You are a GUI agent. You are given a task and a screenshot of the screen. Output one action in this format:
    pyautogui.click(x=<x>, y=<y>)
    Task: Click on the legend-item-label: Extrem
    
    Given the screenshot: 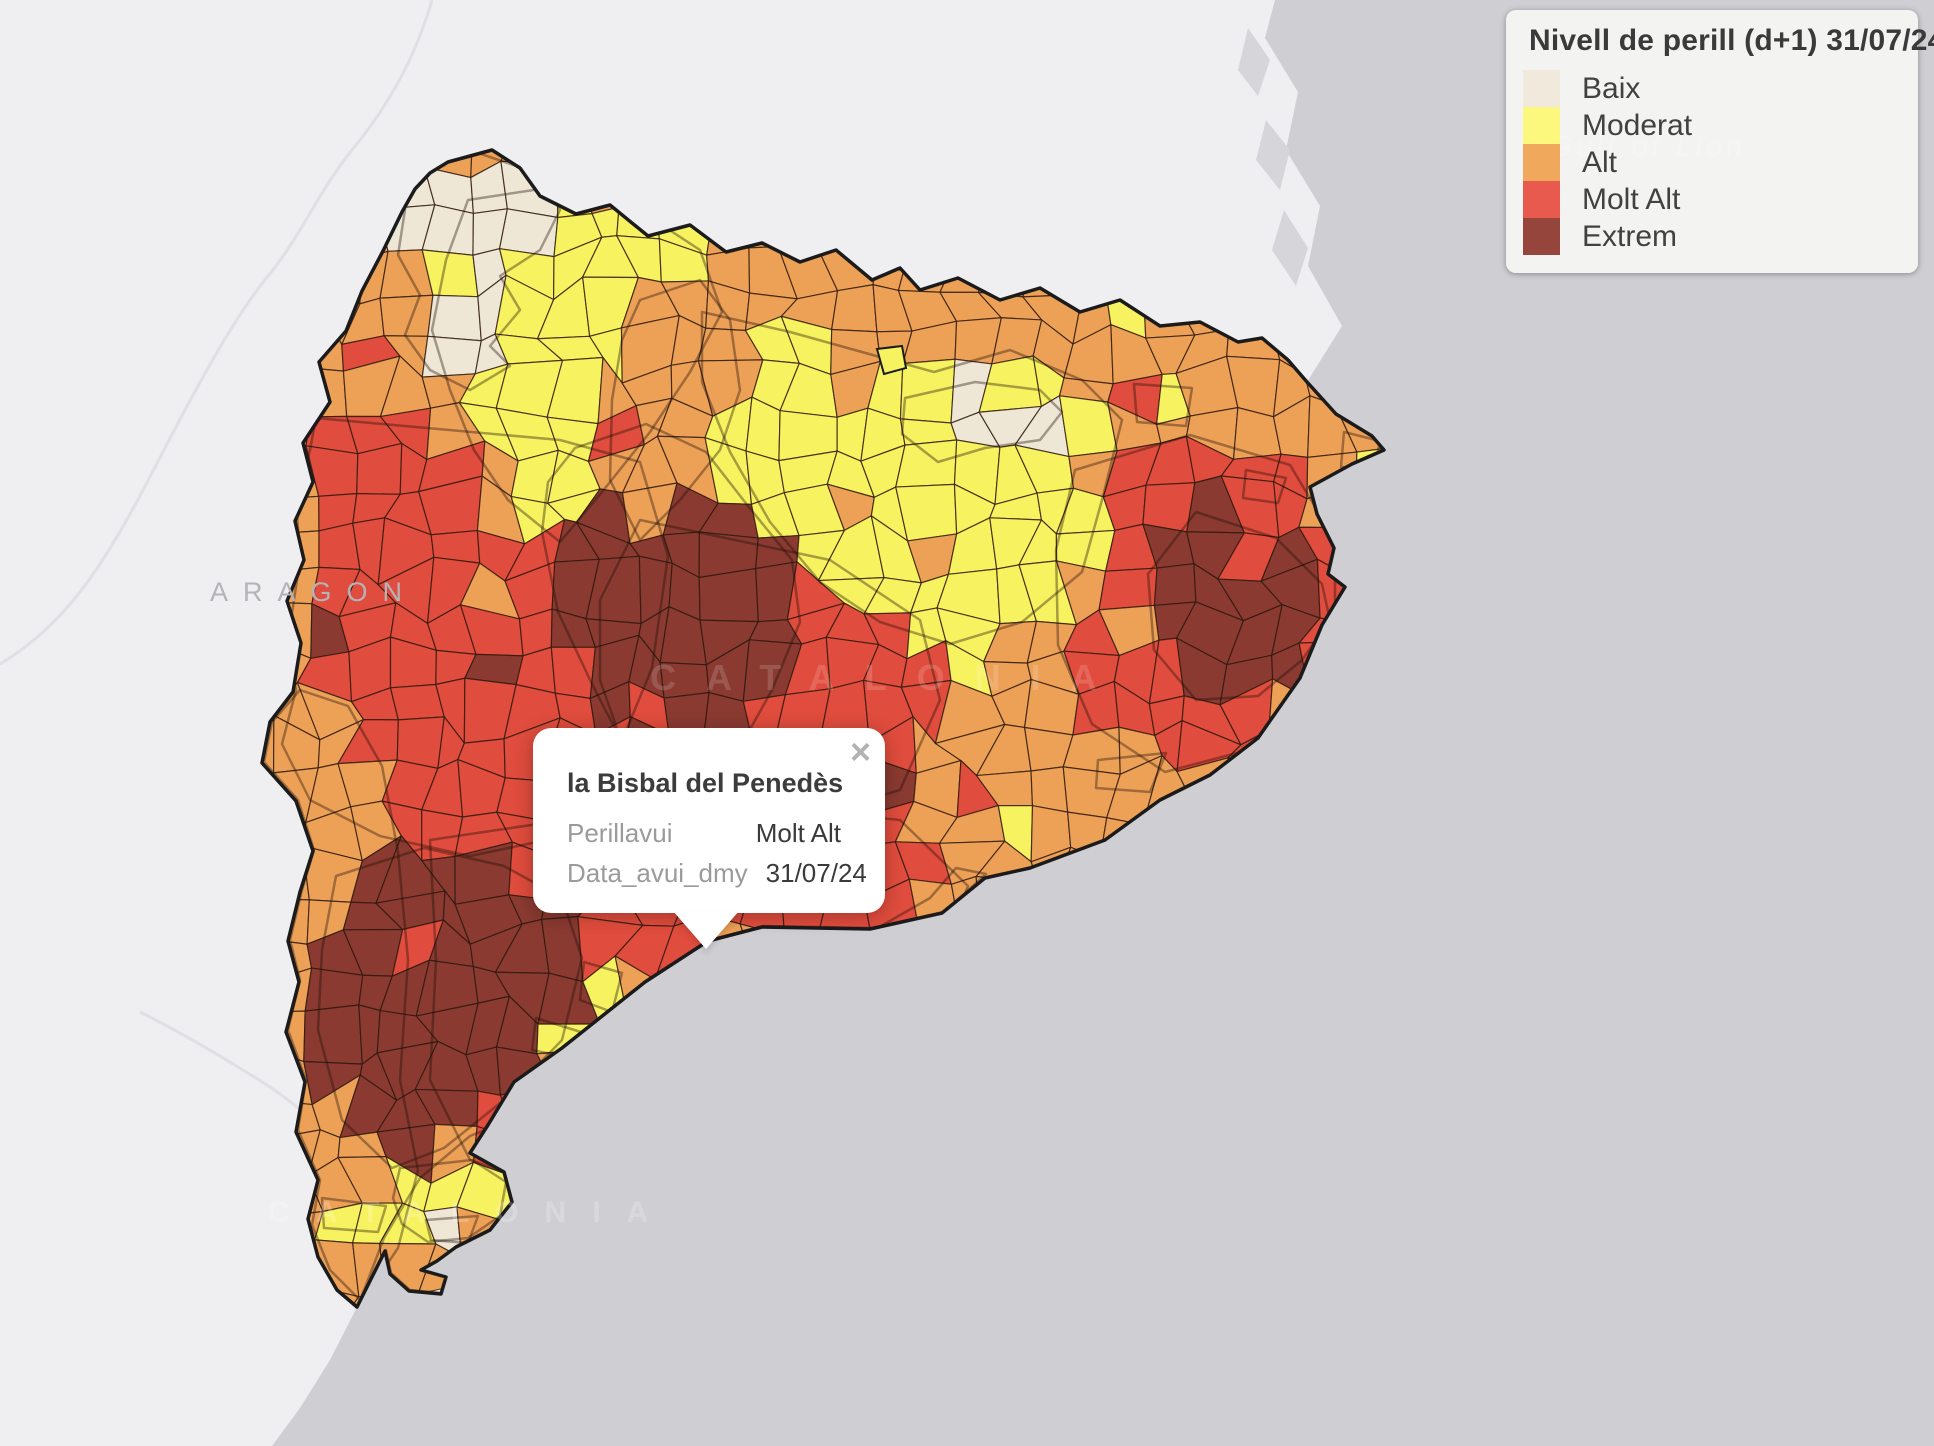 What is the action you would take?
    pyautogui.click(x=1630, y=236)
    